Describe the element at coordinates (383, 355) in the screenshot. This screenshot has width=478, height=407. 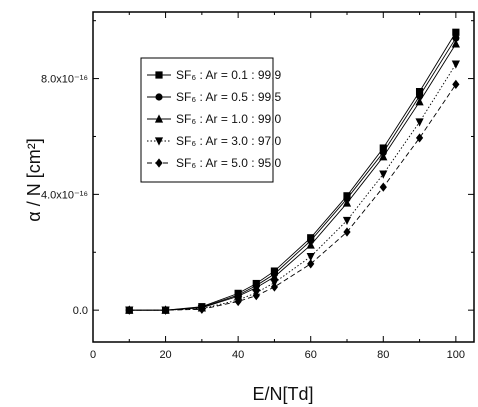
I see `x-tick-label: 80` at that location.